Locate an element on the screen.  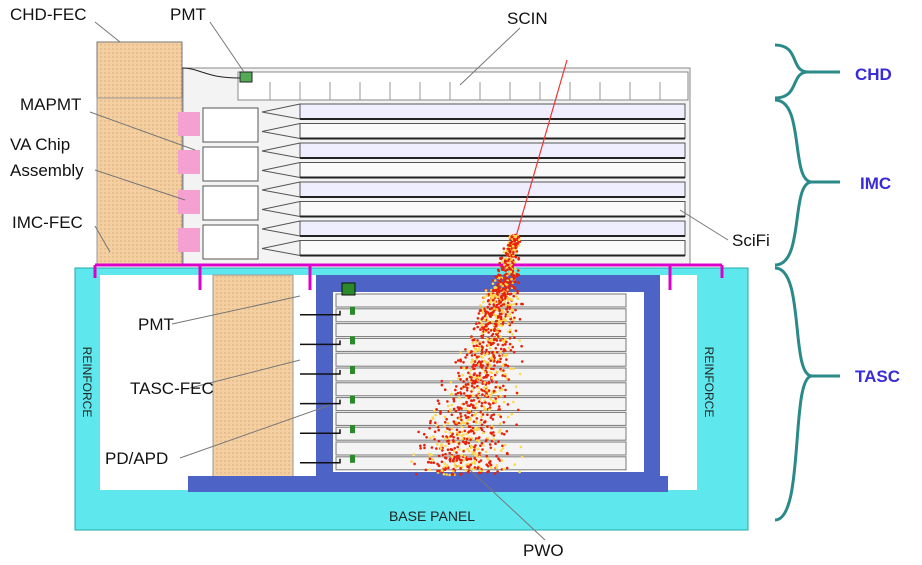
label: BASE PANEL is located at coordinates (432, 516).